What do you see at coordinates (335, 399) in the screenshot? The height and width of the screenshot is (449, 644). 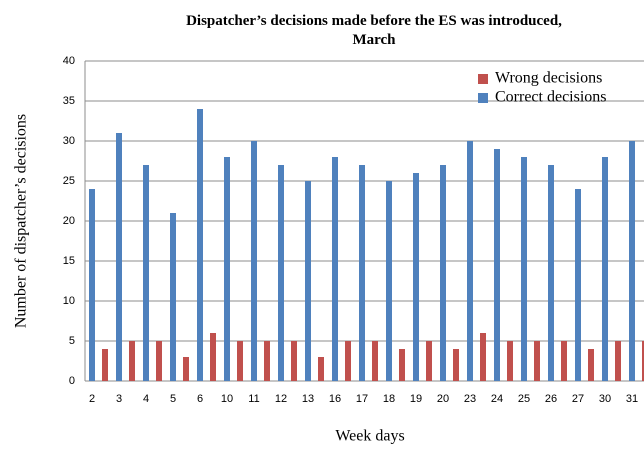 I see `x-tick-label: 16` at bounding box center [335, 399].